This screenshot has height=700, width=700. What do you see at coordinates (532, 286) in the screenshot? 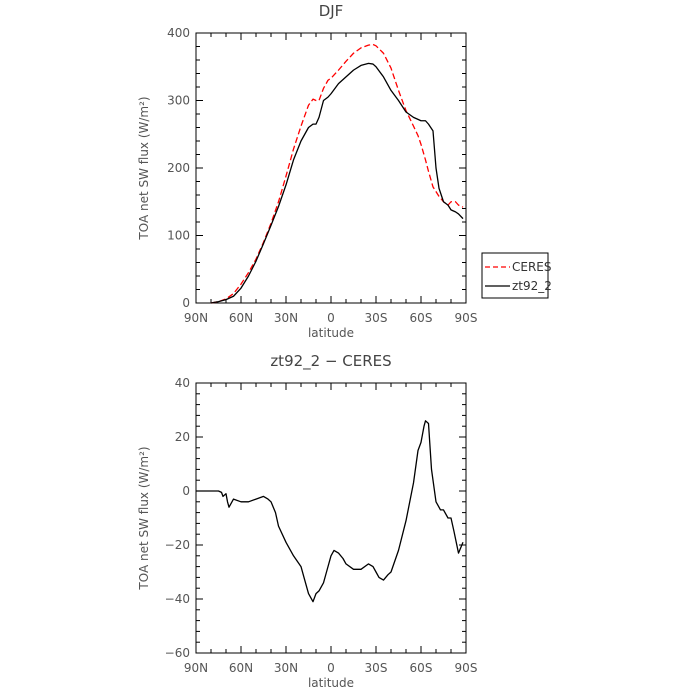
I see `legend-label: zt92_2` at bounding box center [532, 286].